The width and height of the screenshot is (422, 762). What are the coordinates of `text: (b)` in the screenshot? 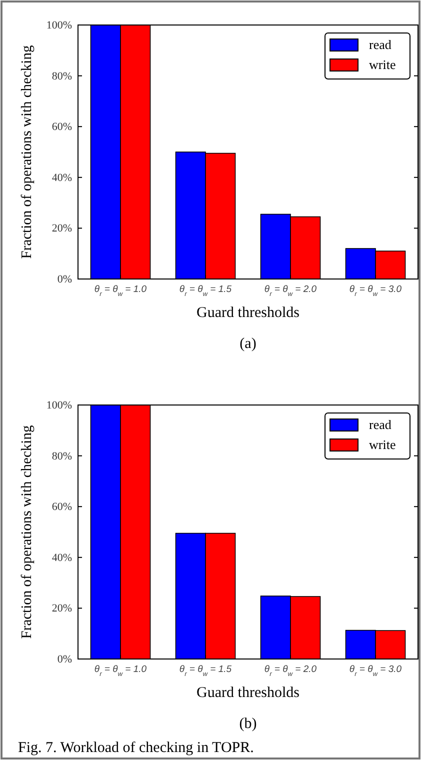 It's located at (248, 724).